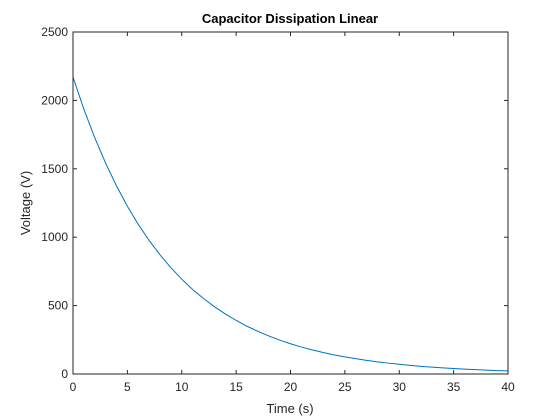 This screenshot has width=560, height=420. Describe the element at coordinates (291, 387) in the screenshot. I see `x-tick-label: 20` at that location.